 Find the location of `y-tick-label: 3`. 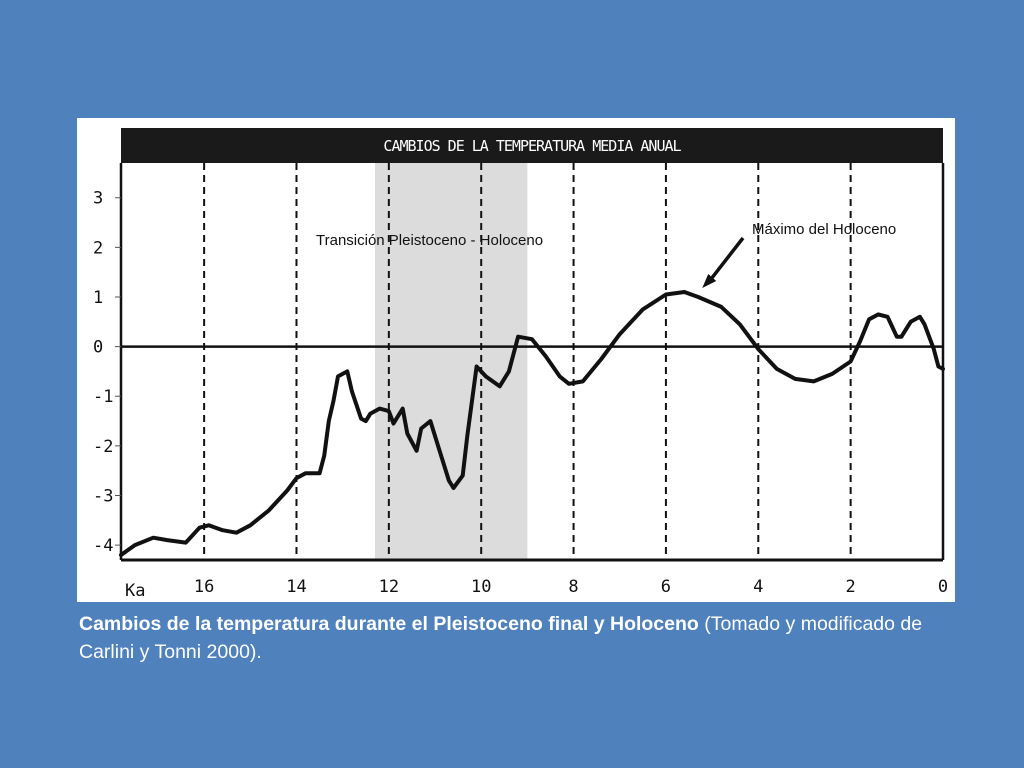

y-tick-label: 3 is located at coordinates (98, 199).